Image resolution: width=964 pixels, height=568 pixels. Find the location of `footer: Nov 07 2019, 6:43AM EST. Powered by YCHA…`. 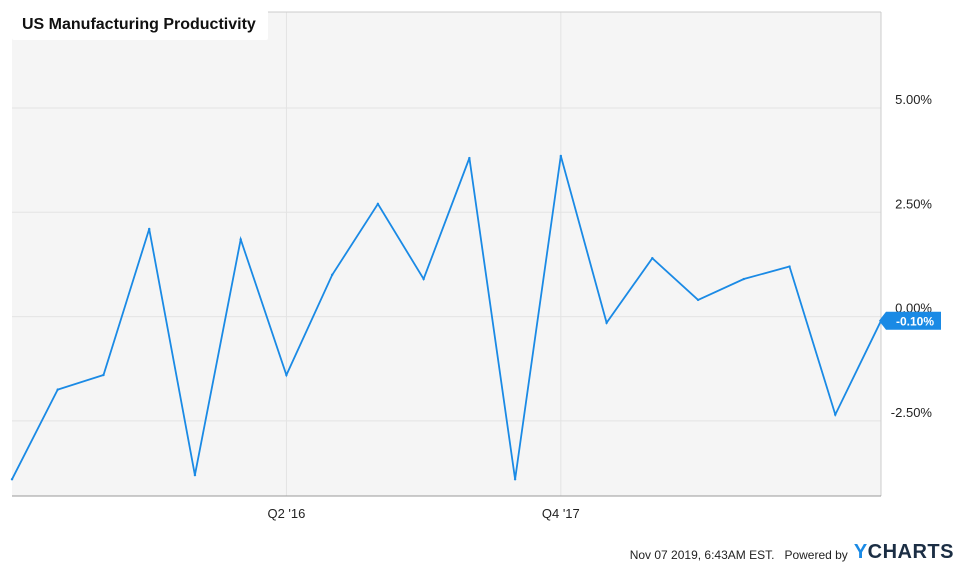

footer: Nov 07 2019, 6:43AM EST. Powered by YCHA… is located at coordinates (792, 550).